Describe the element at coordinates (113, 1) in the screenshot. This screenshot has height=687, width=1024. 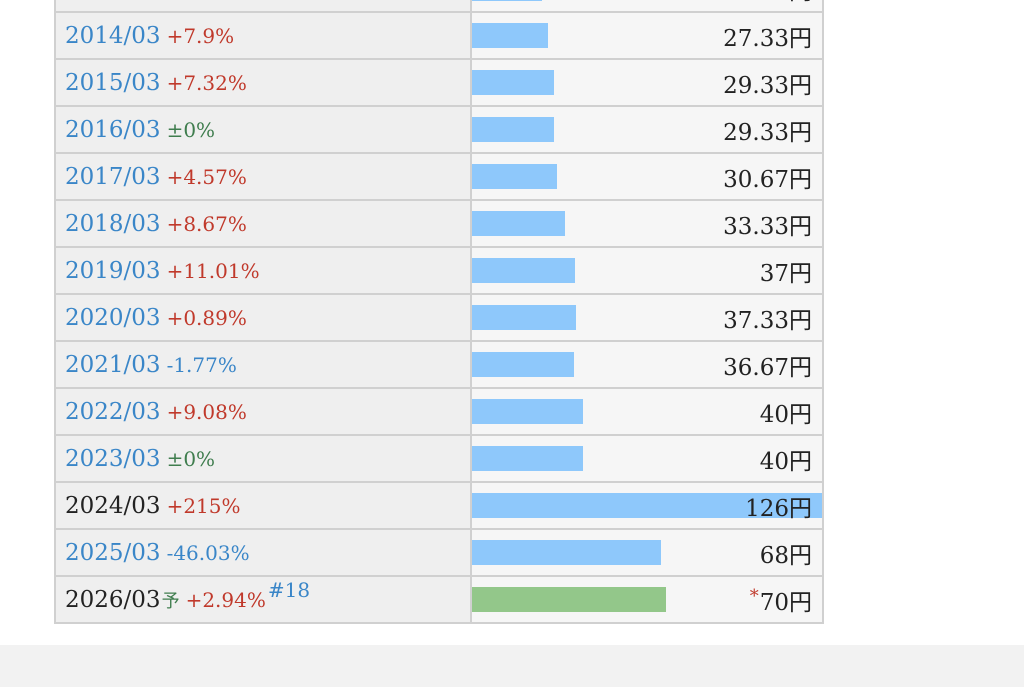
I see `fiscal-year-link: 2013/03` at that location.